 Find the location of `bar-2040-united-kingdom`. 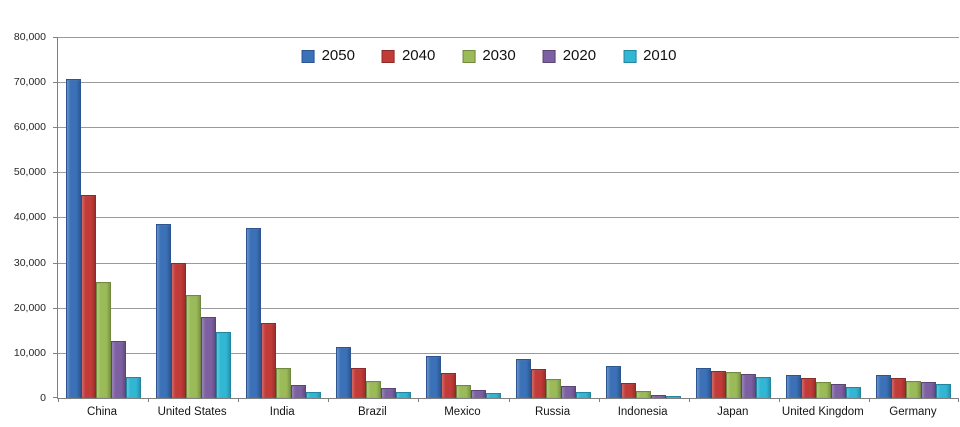

bar-2040-united-kingdom is located at coordinates (809, 388).